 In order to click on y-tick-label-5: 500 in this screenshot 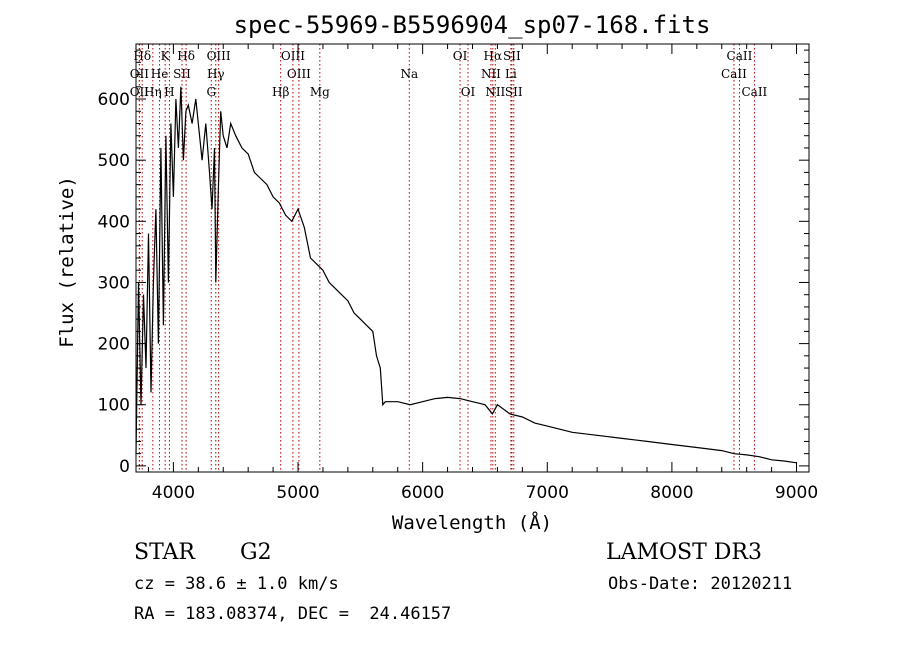, I will do `click(114, 161)`.